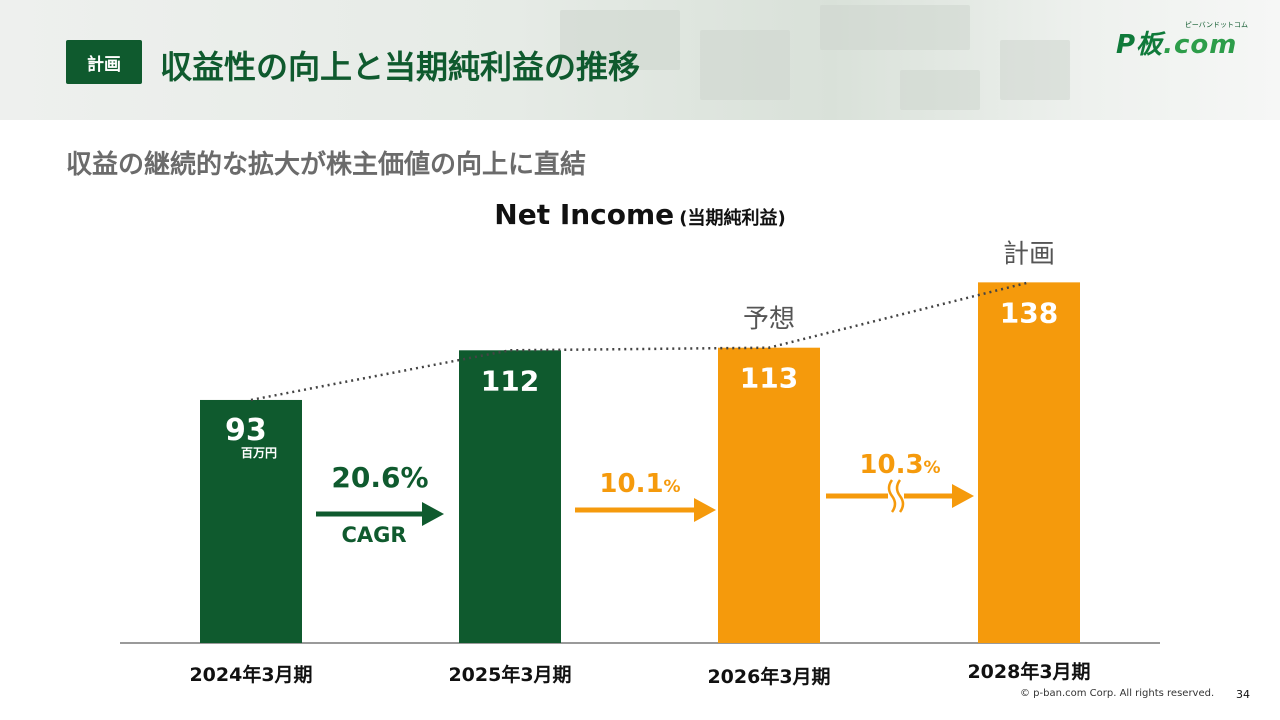  Describe the element at coordinates (1243, 694) in the screenshot. I see `page-number: 34` at that location.